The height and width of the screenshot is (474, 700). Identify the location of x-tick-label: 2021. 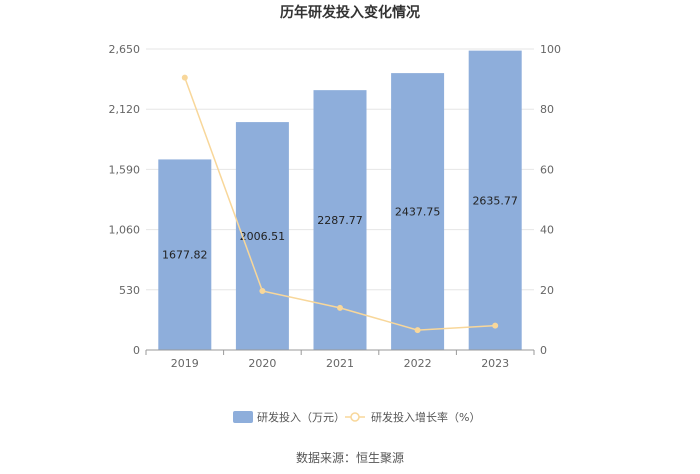
(340, 363).